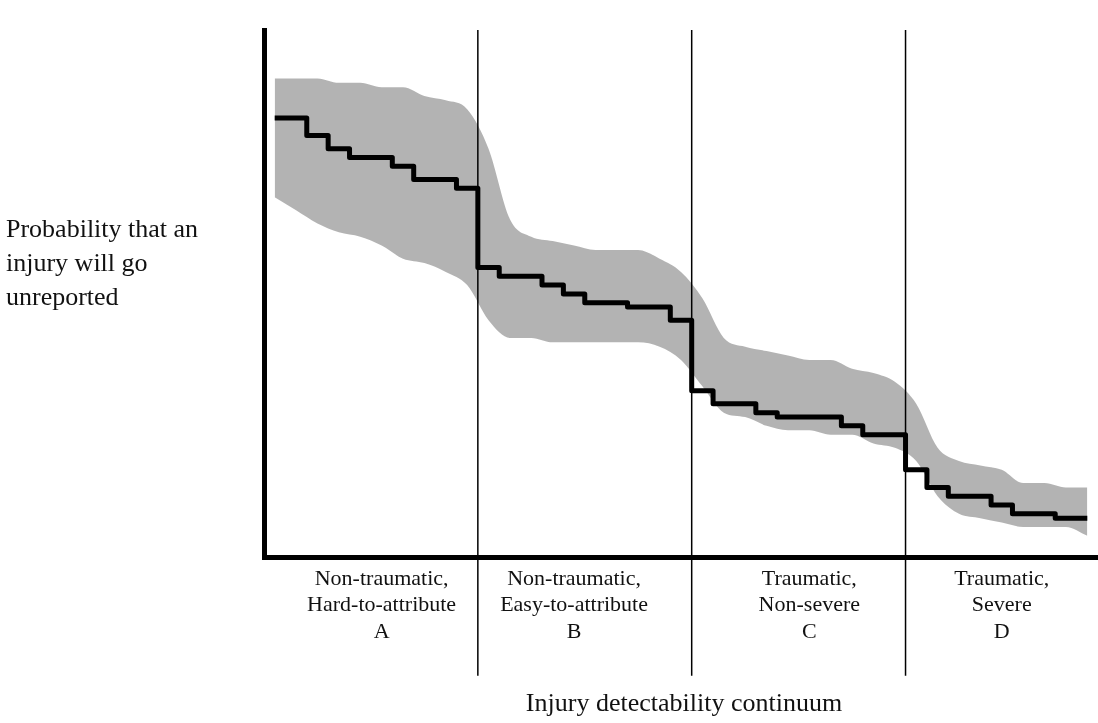  Describe the element at coordinates (809, 603) in the screenshot. I see `x-tick-label: Traumatic, Non-severe C` at that location.